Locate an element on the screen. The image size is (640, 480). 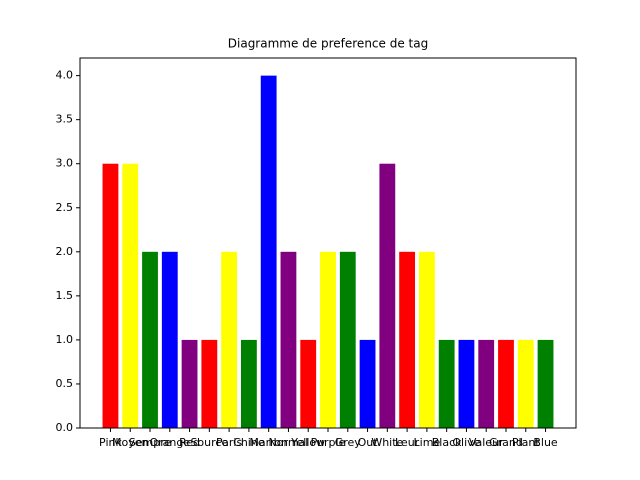
x-tick-label: Sempre is located at coordinates (150, 442).